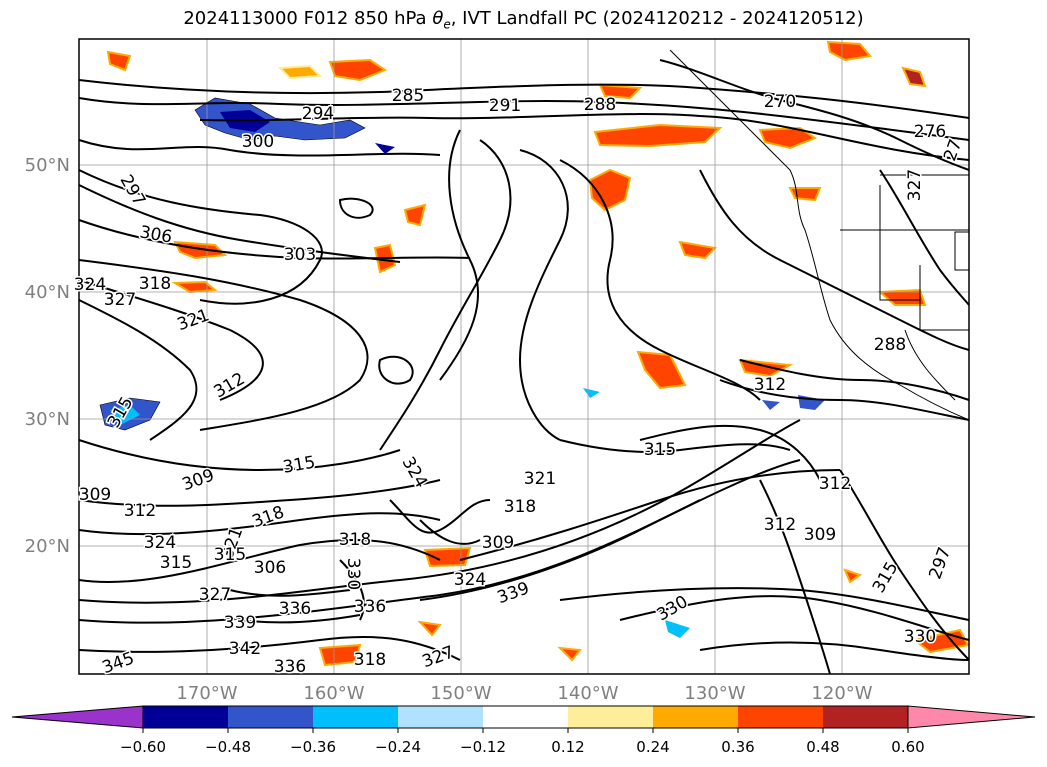 This screenshot has height=767, width=1047. Describe the element at coordinates (398, 747) in the screenshot. I see `colorbar-tick-label: −0.24` at that location.